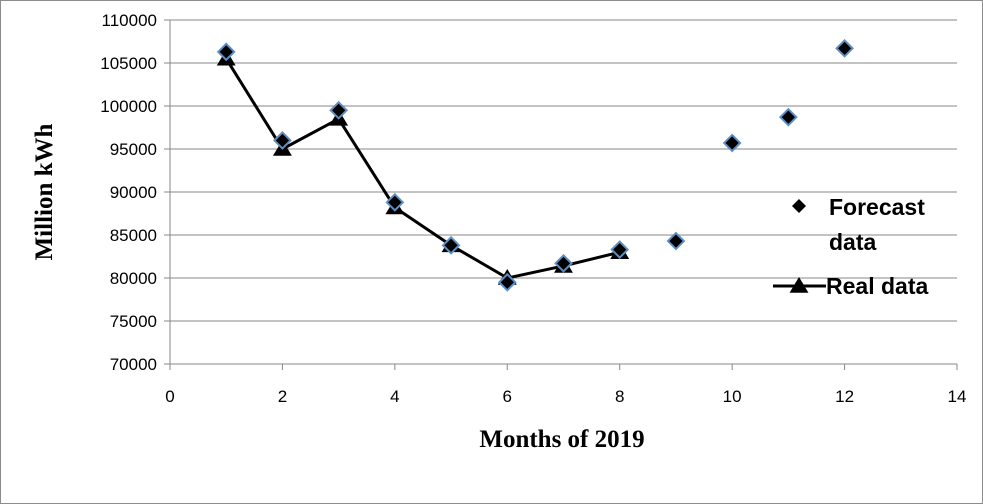  What do you see at coordinates (129, 20) in the screenshot?
I see `y-tick-label: 110000` at bounding box center [129, 20].